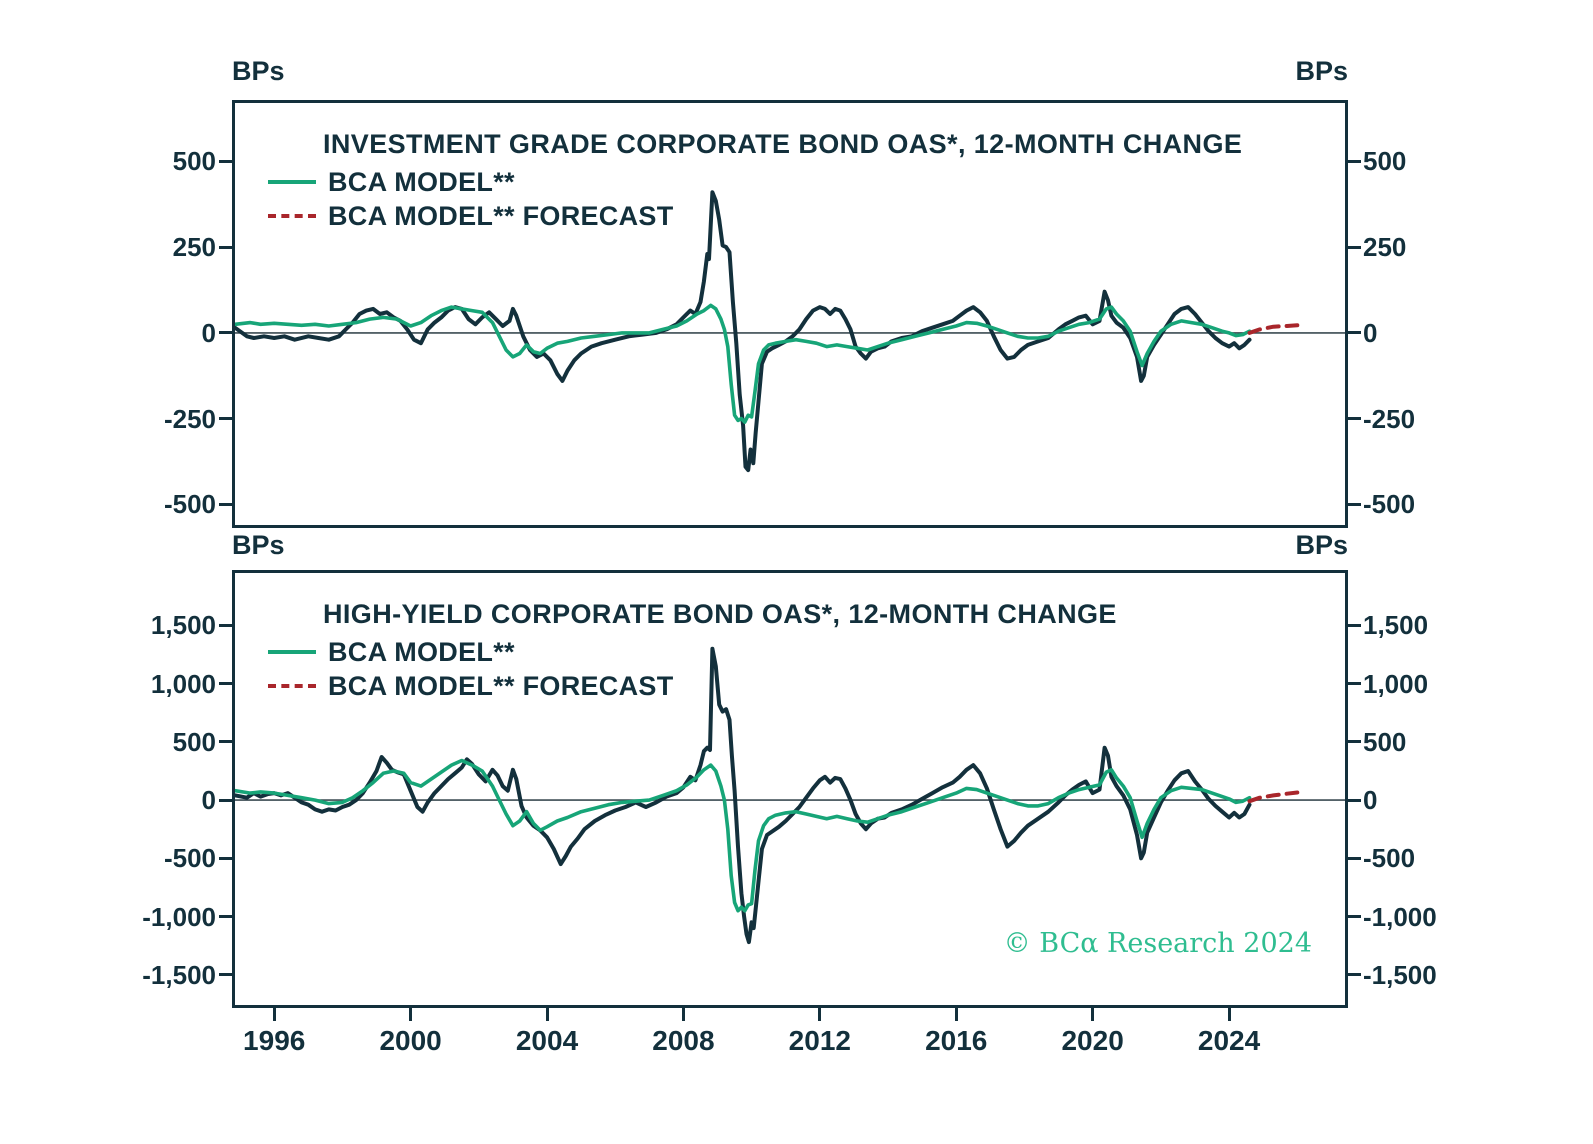 This screenshot has width=1593, height=1144. I want to click on y-tick-label-left: 250, so click(194, 247).